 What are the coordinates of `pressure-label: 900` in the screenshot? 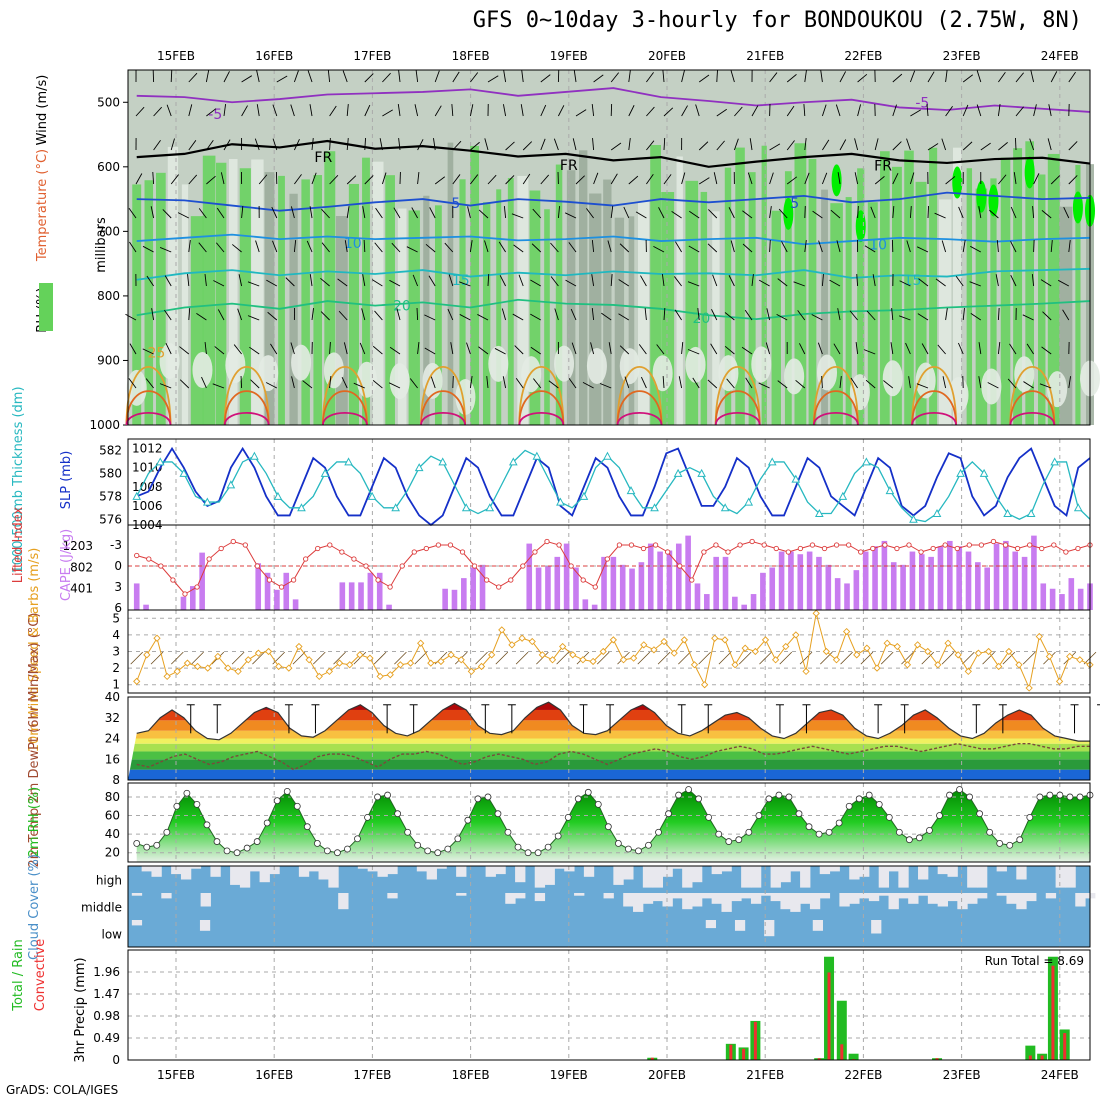 It's located at (108, 360).